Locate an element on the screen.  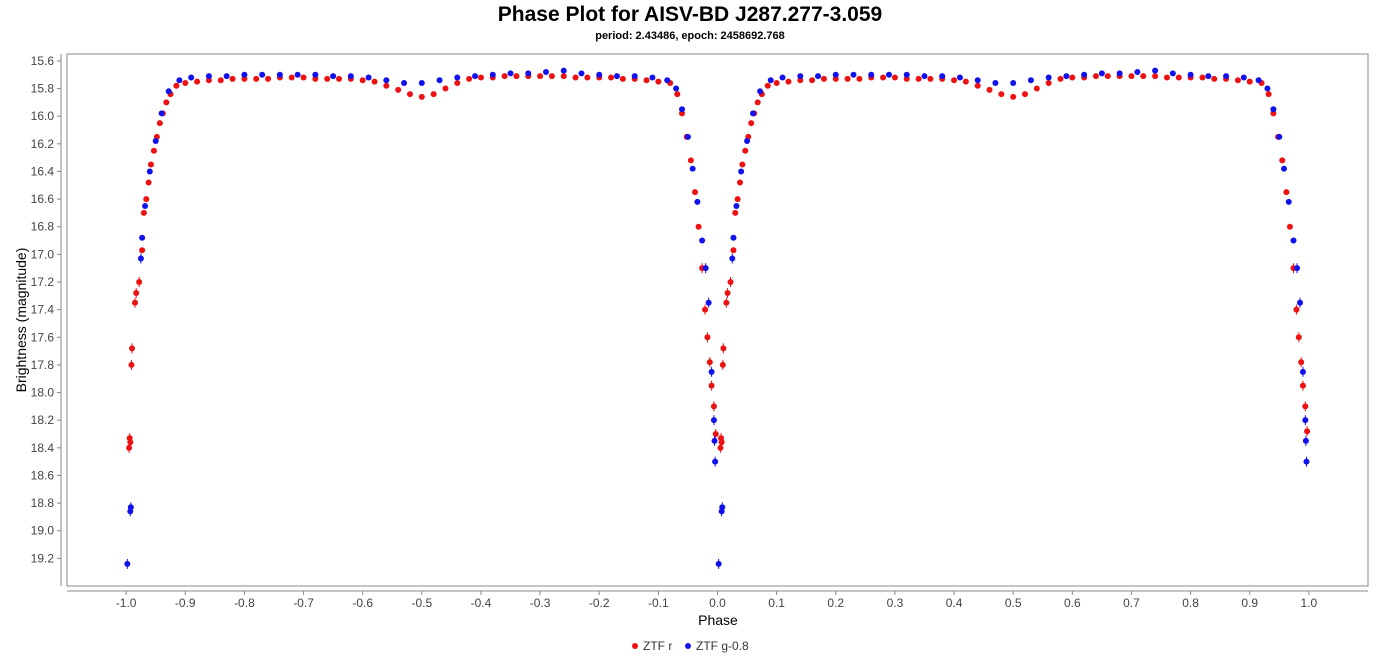
chart-title: Phase Plot for AISV-BD J287.277-3.059 is located at coordinates (690, 14).